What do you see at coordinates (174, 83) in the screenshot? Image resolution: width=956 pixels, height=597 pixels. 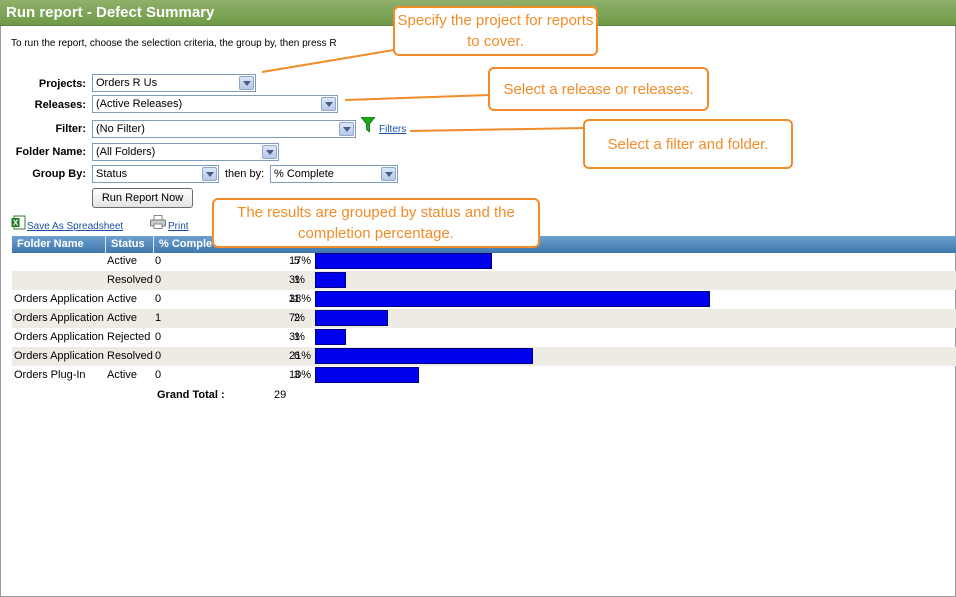 I see `projects-select: Orders R Us` at bounding box center [174, 83].